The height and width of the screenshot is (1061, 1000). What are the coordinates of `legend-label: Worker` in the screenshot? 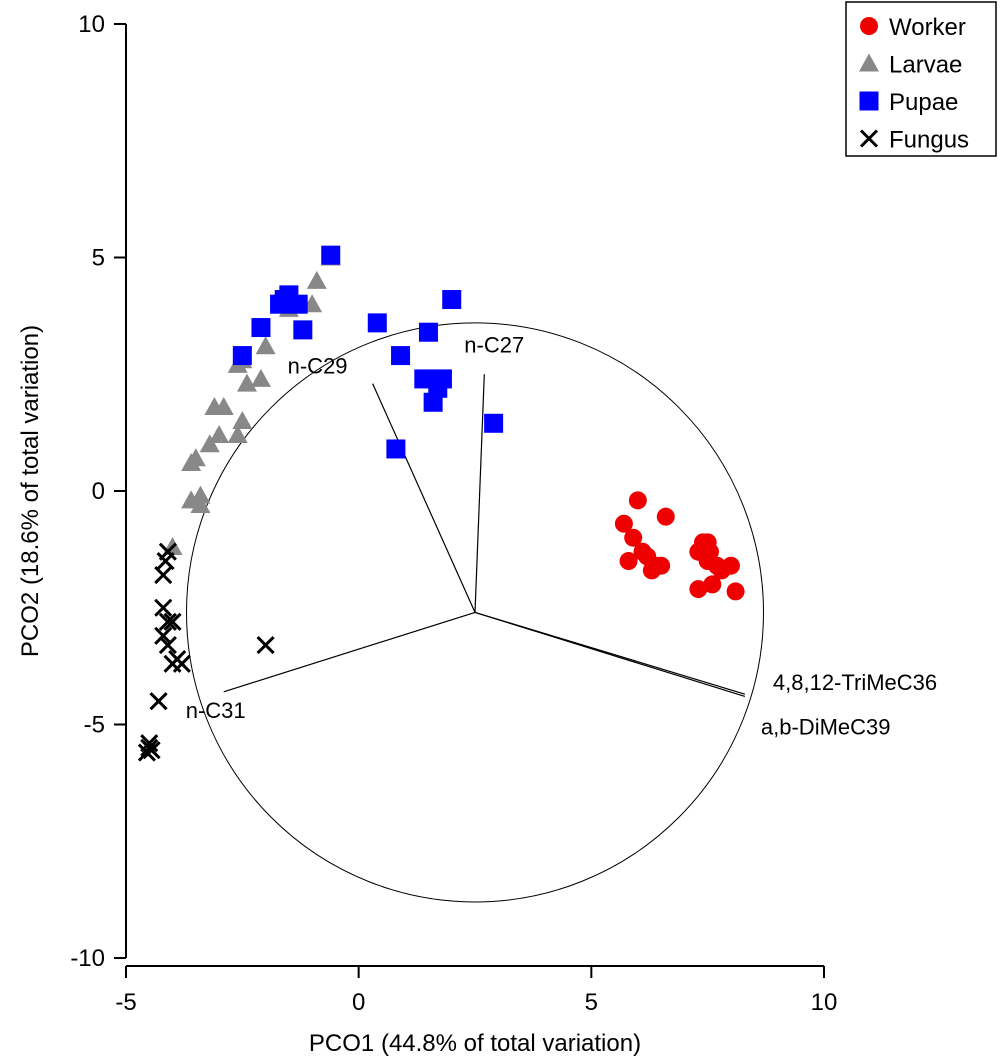 It's located at (927, 27).